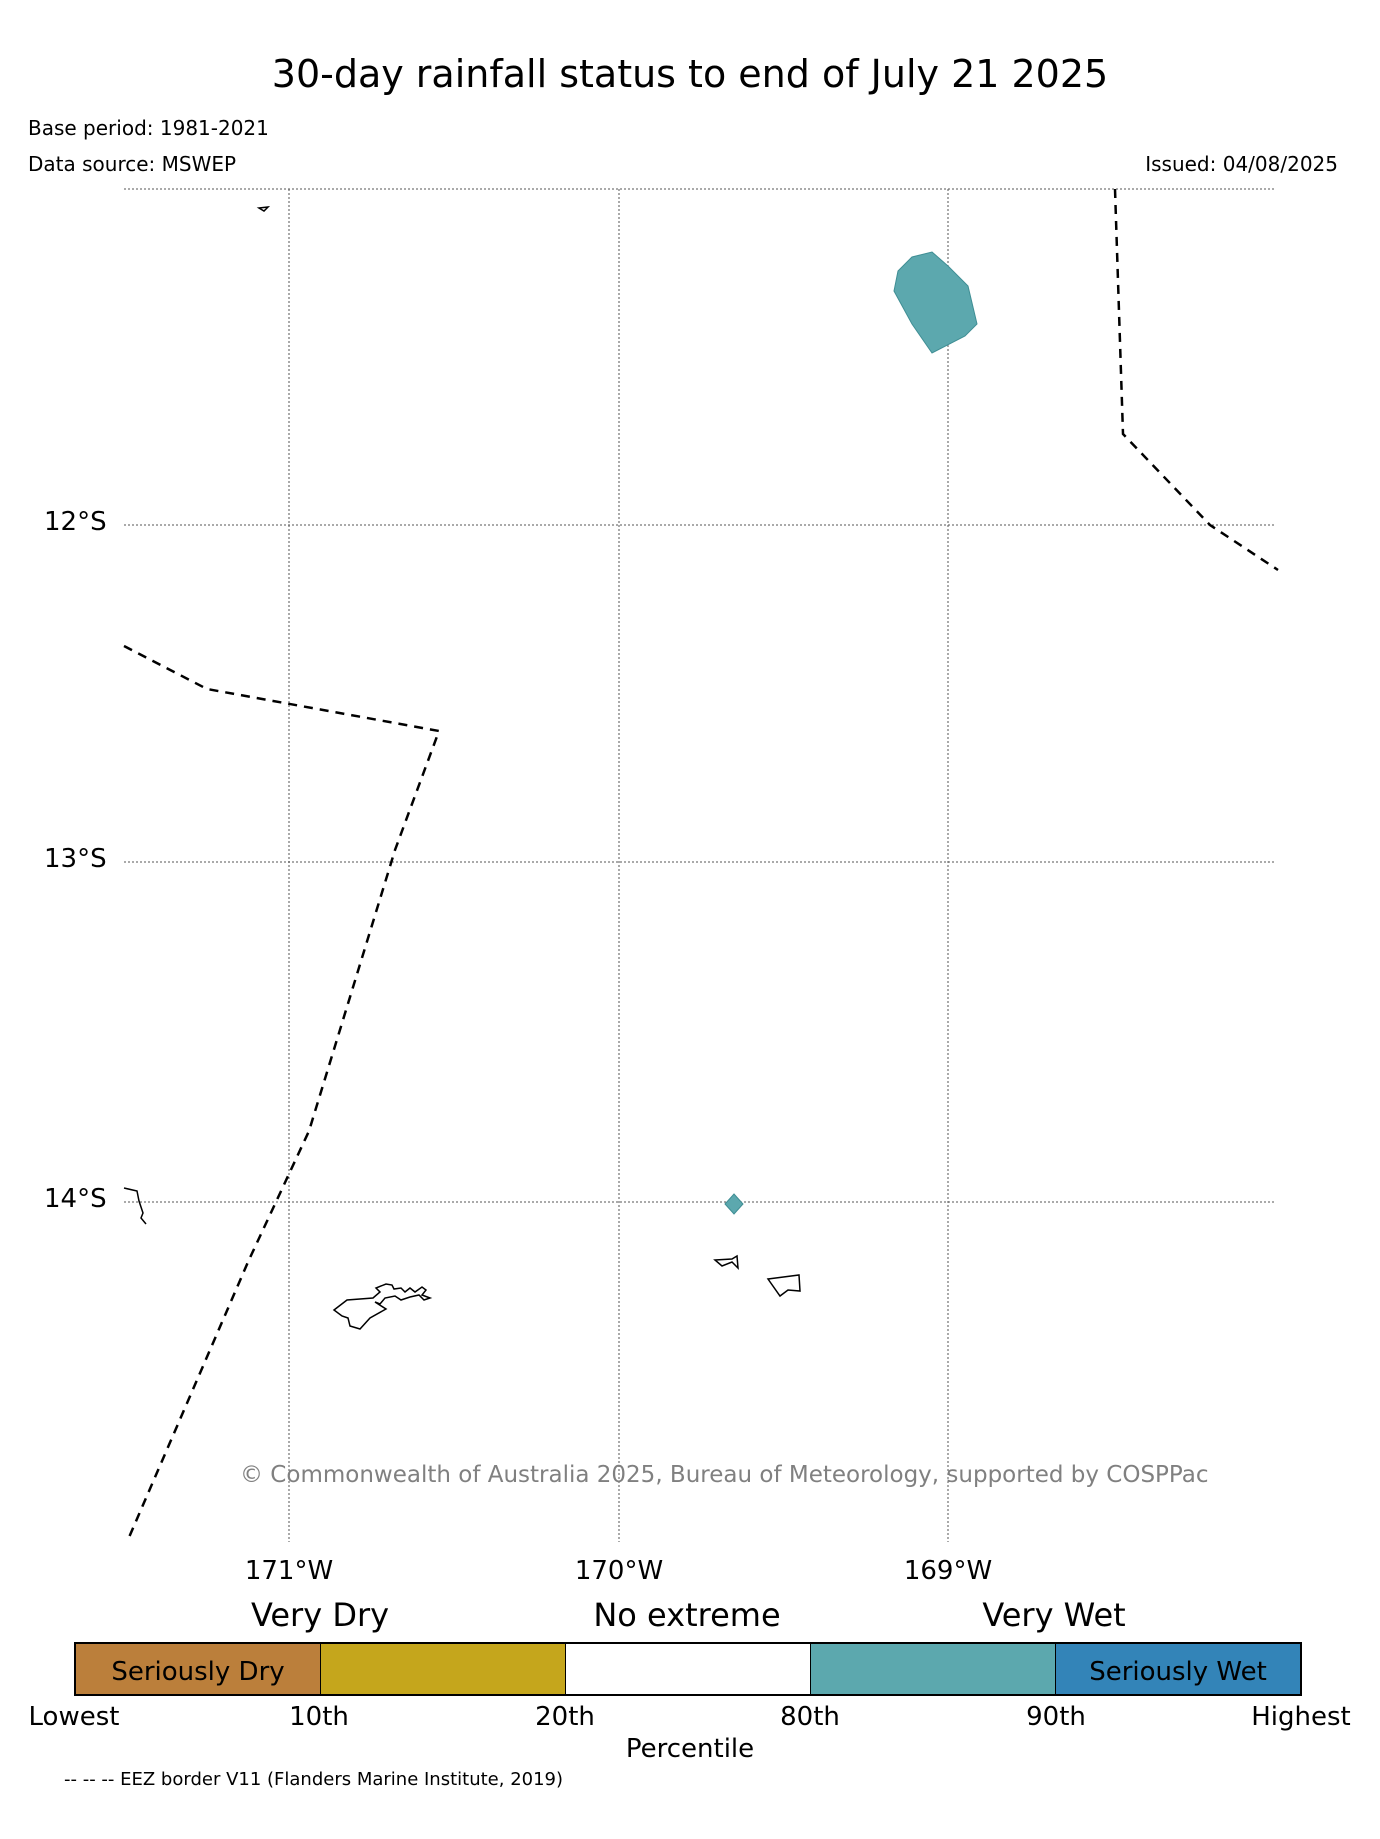 This screenshot has height=1839, width=1380. What do you see at coordinates (263, 209) in the screenshot?
I see `island-north` at bounding box center [263, 209].